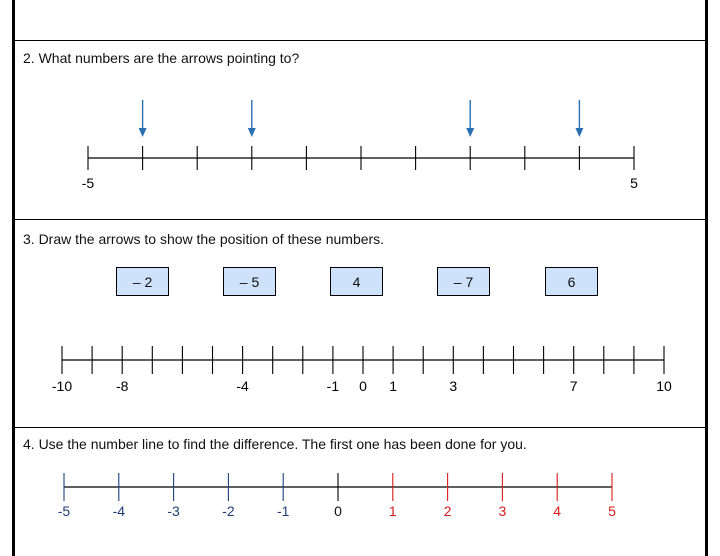  Describe the element at coordinates (463, 281) in the screenshot. I see `number-box-4: – 7` at that location.